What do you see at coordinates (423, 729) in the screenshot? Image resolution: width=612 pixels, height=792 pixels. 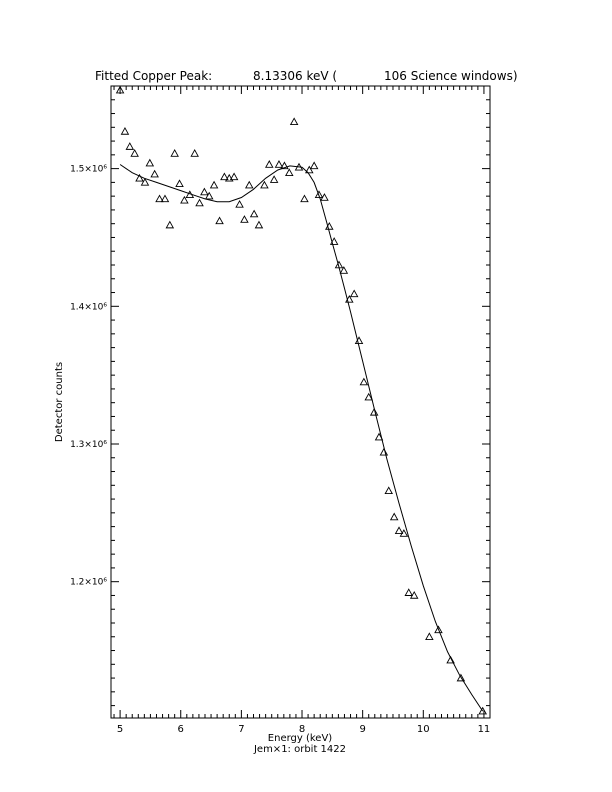 I see `x-tick-label: 10` at bounding box center [423, 729].